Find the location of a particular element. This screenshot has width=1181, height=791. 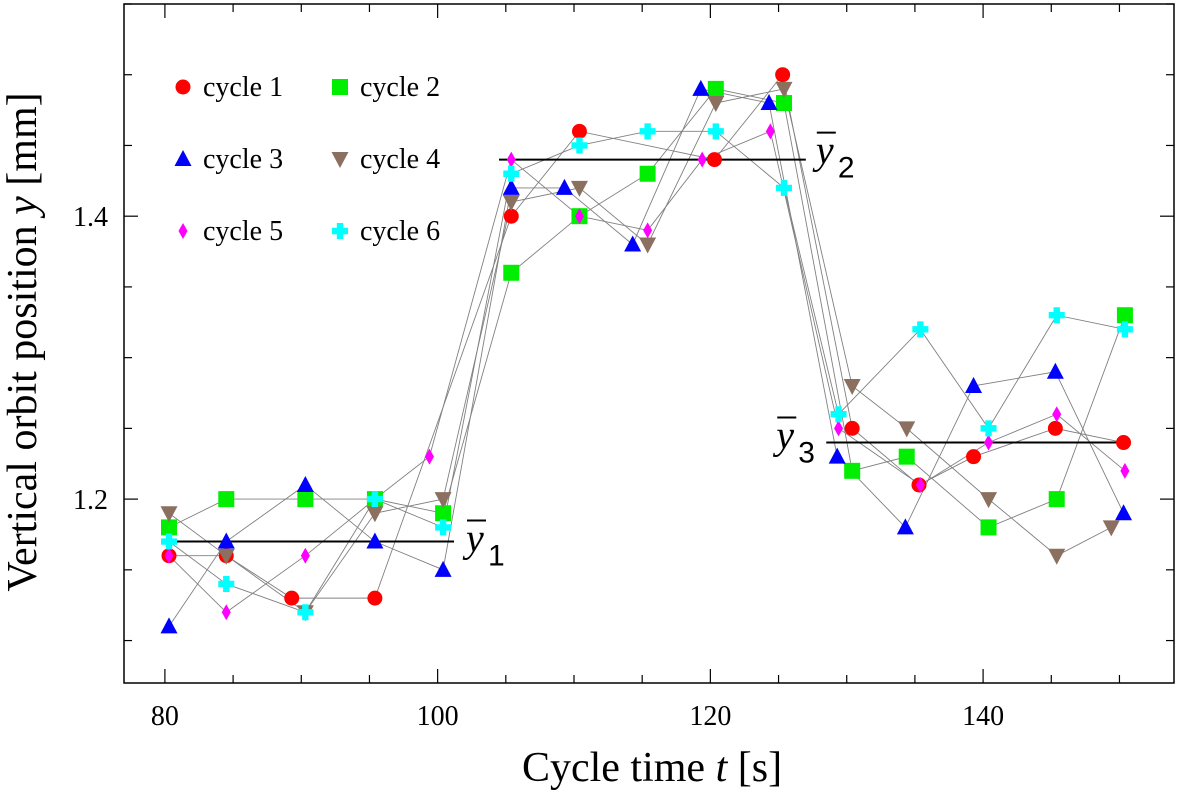

y-tick-label: 1.2 is located at coordinates (90, 500).